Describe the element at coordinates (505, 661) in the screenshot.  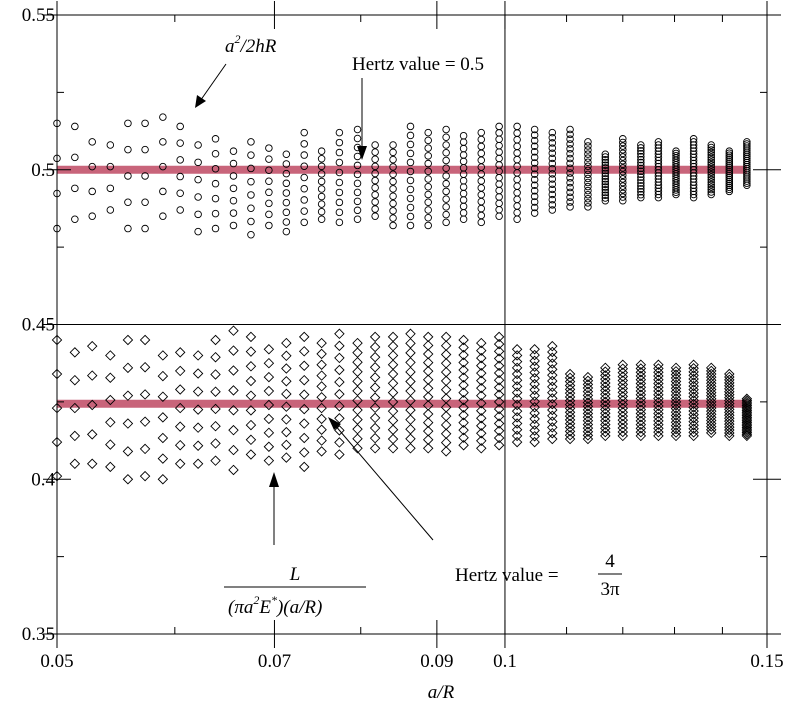
I see `x-tick-label: 0.1` at that location.